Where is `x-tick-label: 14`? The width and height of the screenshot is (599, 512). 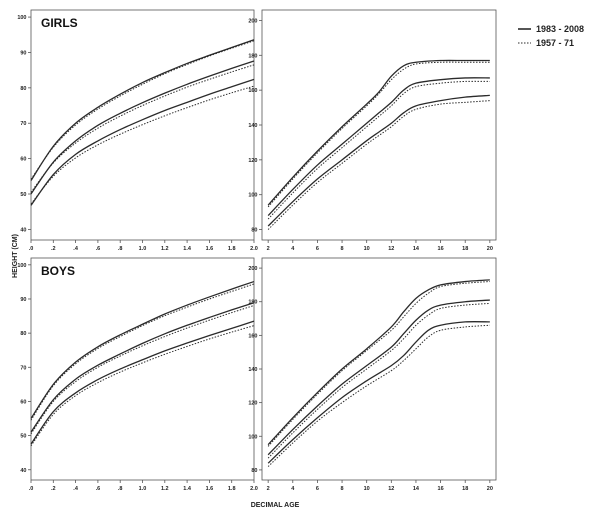
x-tick-label: 14 is located at coordinates (416, 249).